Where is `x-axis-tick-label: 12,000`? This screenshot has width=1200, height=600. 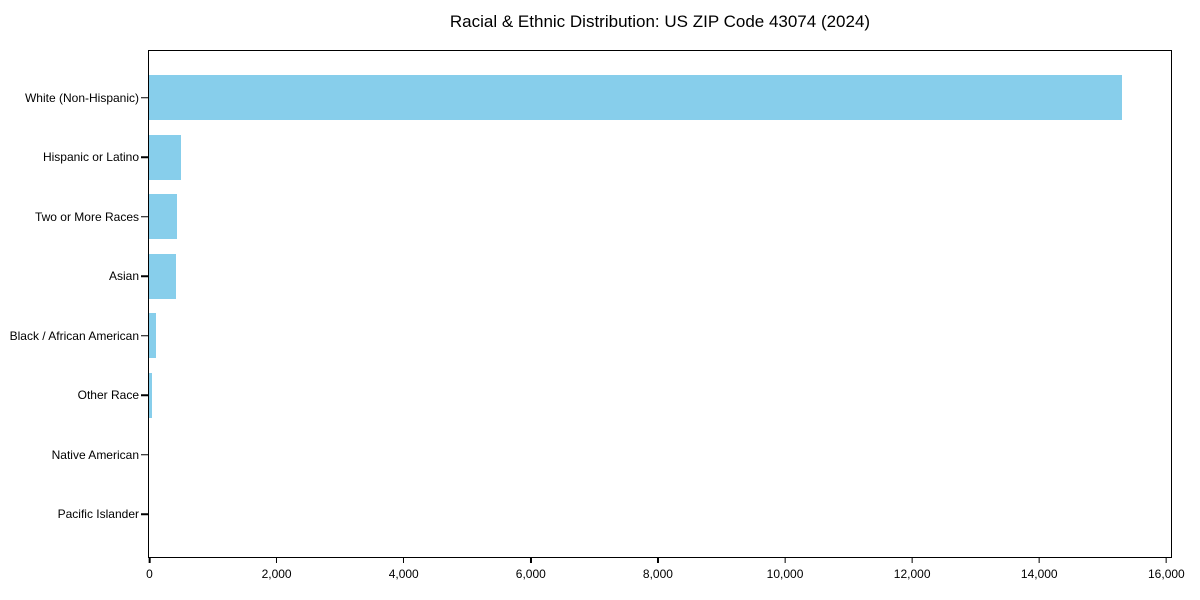
x-axis-tick-label: 12,000 is located at coordinates (912, 574).